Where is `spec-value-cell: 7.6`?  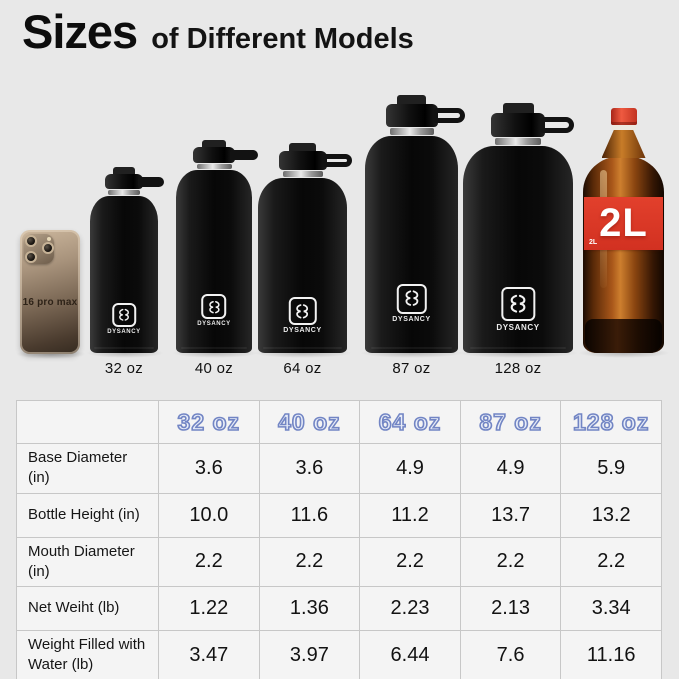
spec-value-cell: 7.6 is located at coordinates (510, 654).